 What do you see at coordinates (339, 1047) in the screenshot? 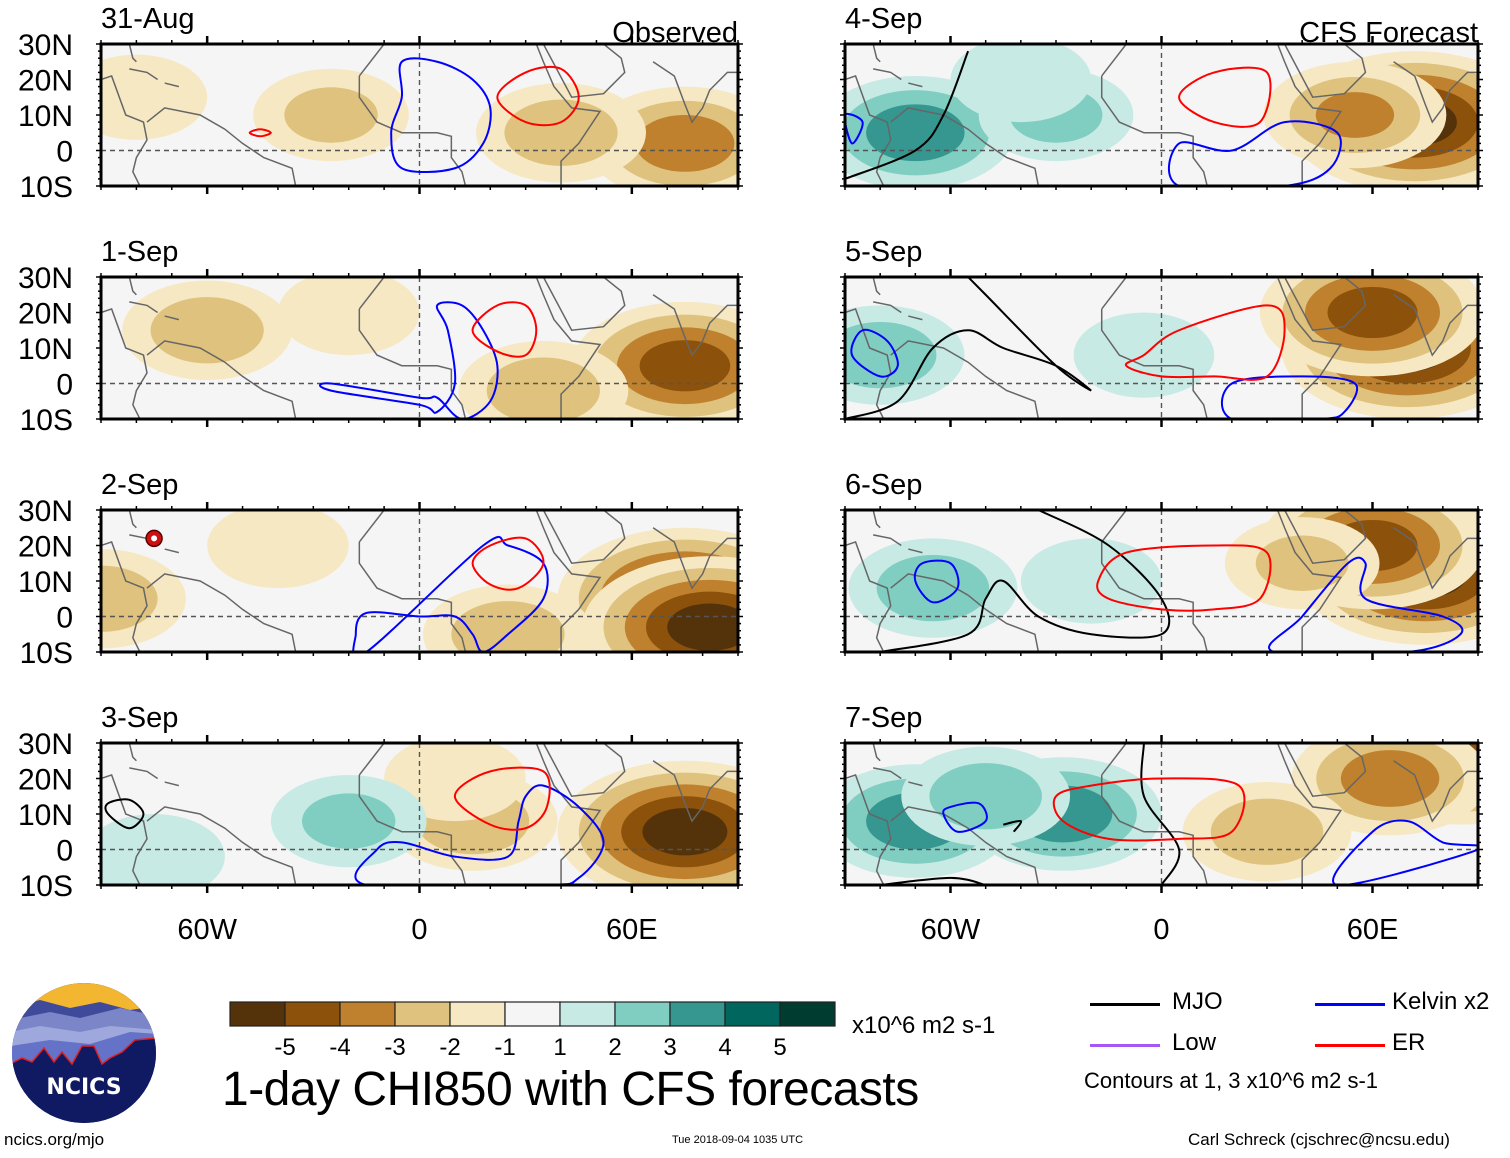
I see `colorbar-tick-label: -4` at bounding box center [339, 1047].